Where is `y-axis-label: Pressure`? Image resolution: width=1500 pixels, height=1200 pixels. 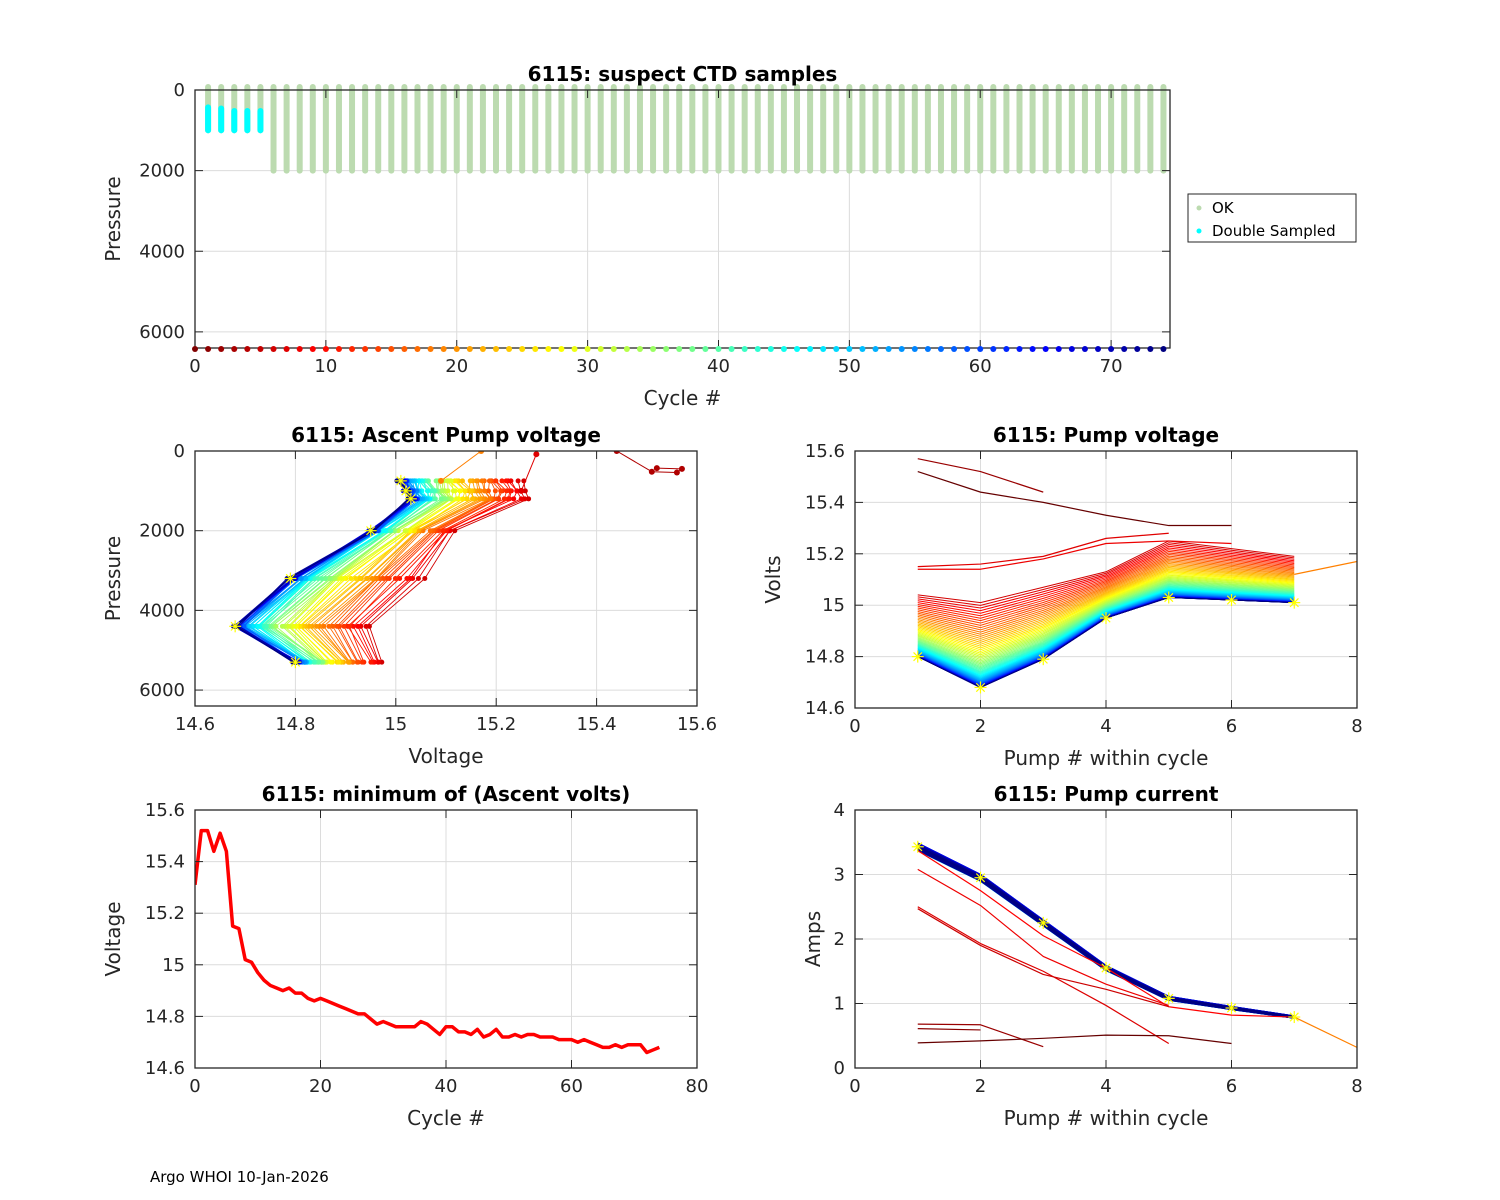
y-axis-label: Pressure is located at coordinates (113, 218).